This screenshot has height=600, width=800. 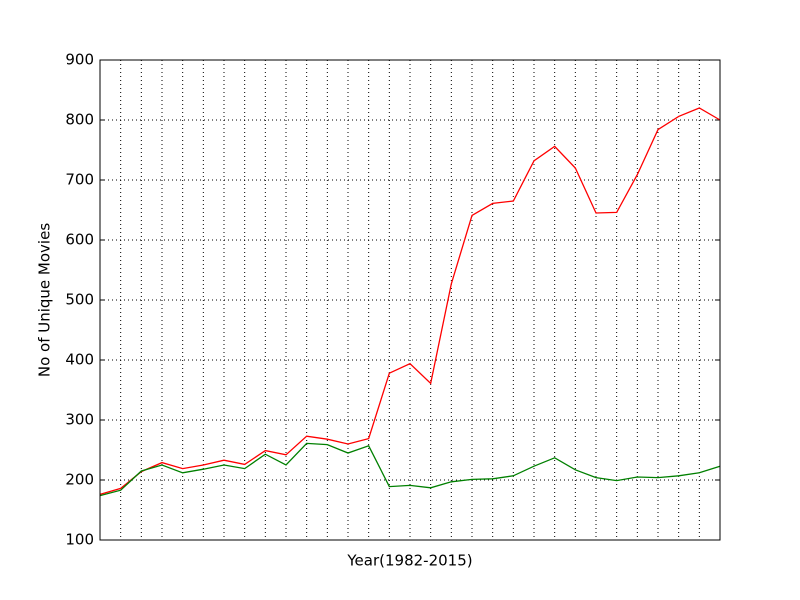 What do you see at coordinates (79, 480) in the screenshot?
I see `y-tick-label: 200` at bounding box center [79, 480].